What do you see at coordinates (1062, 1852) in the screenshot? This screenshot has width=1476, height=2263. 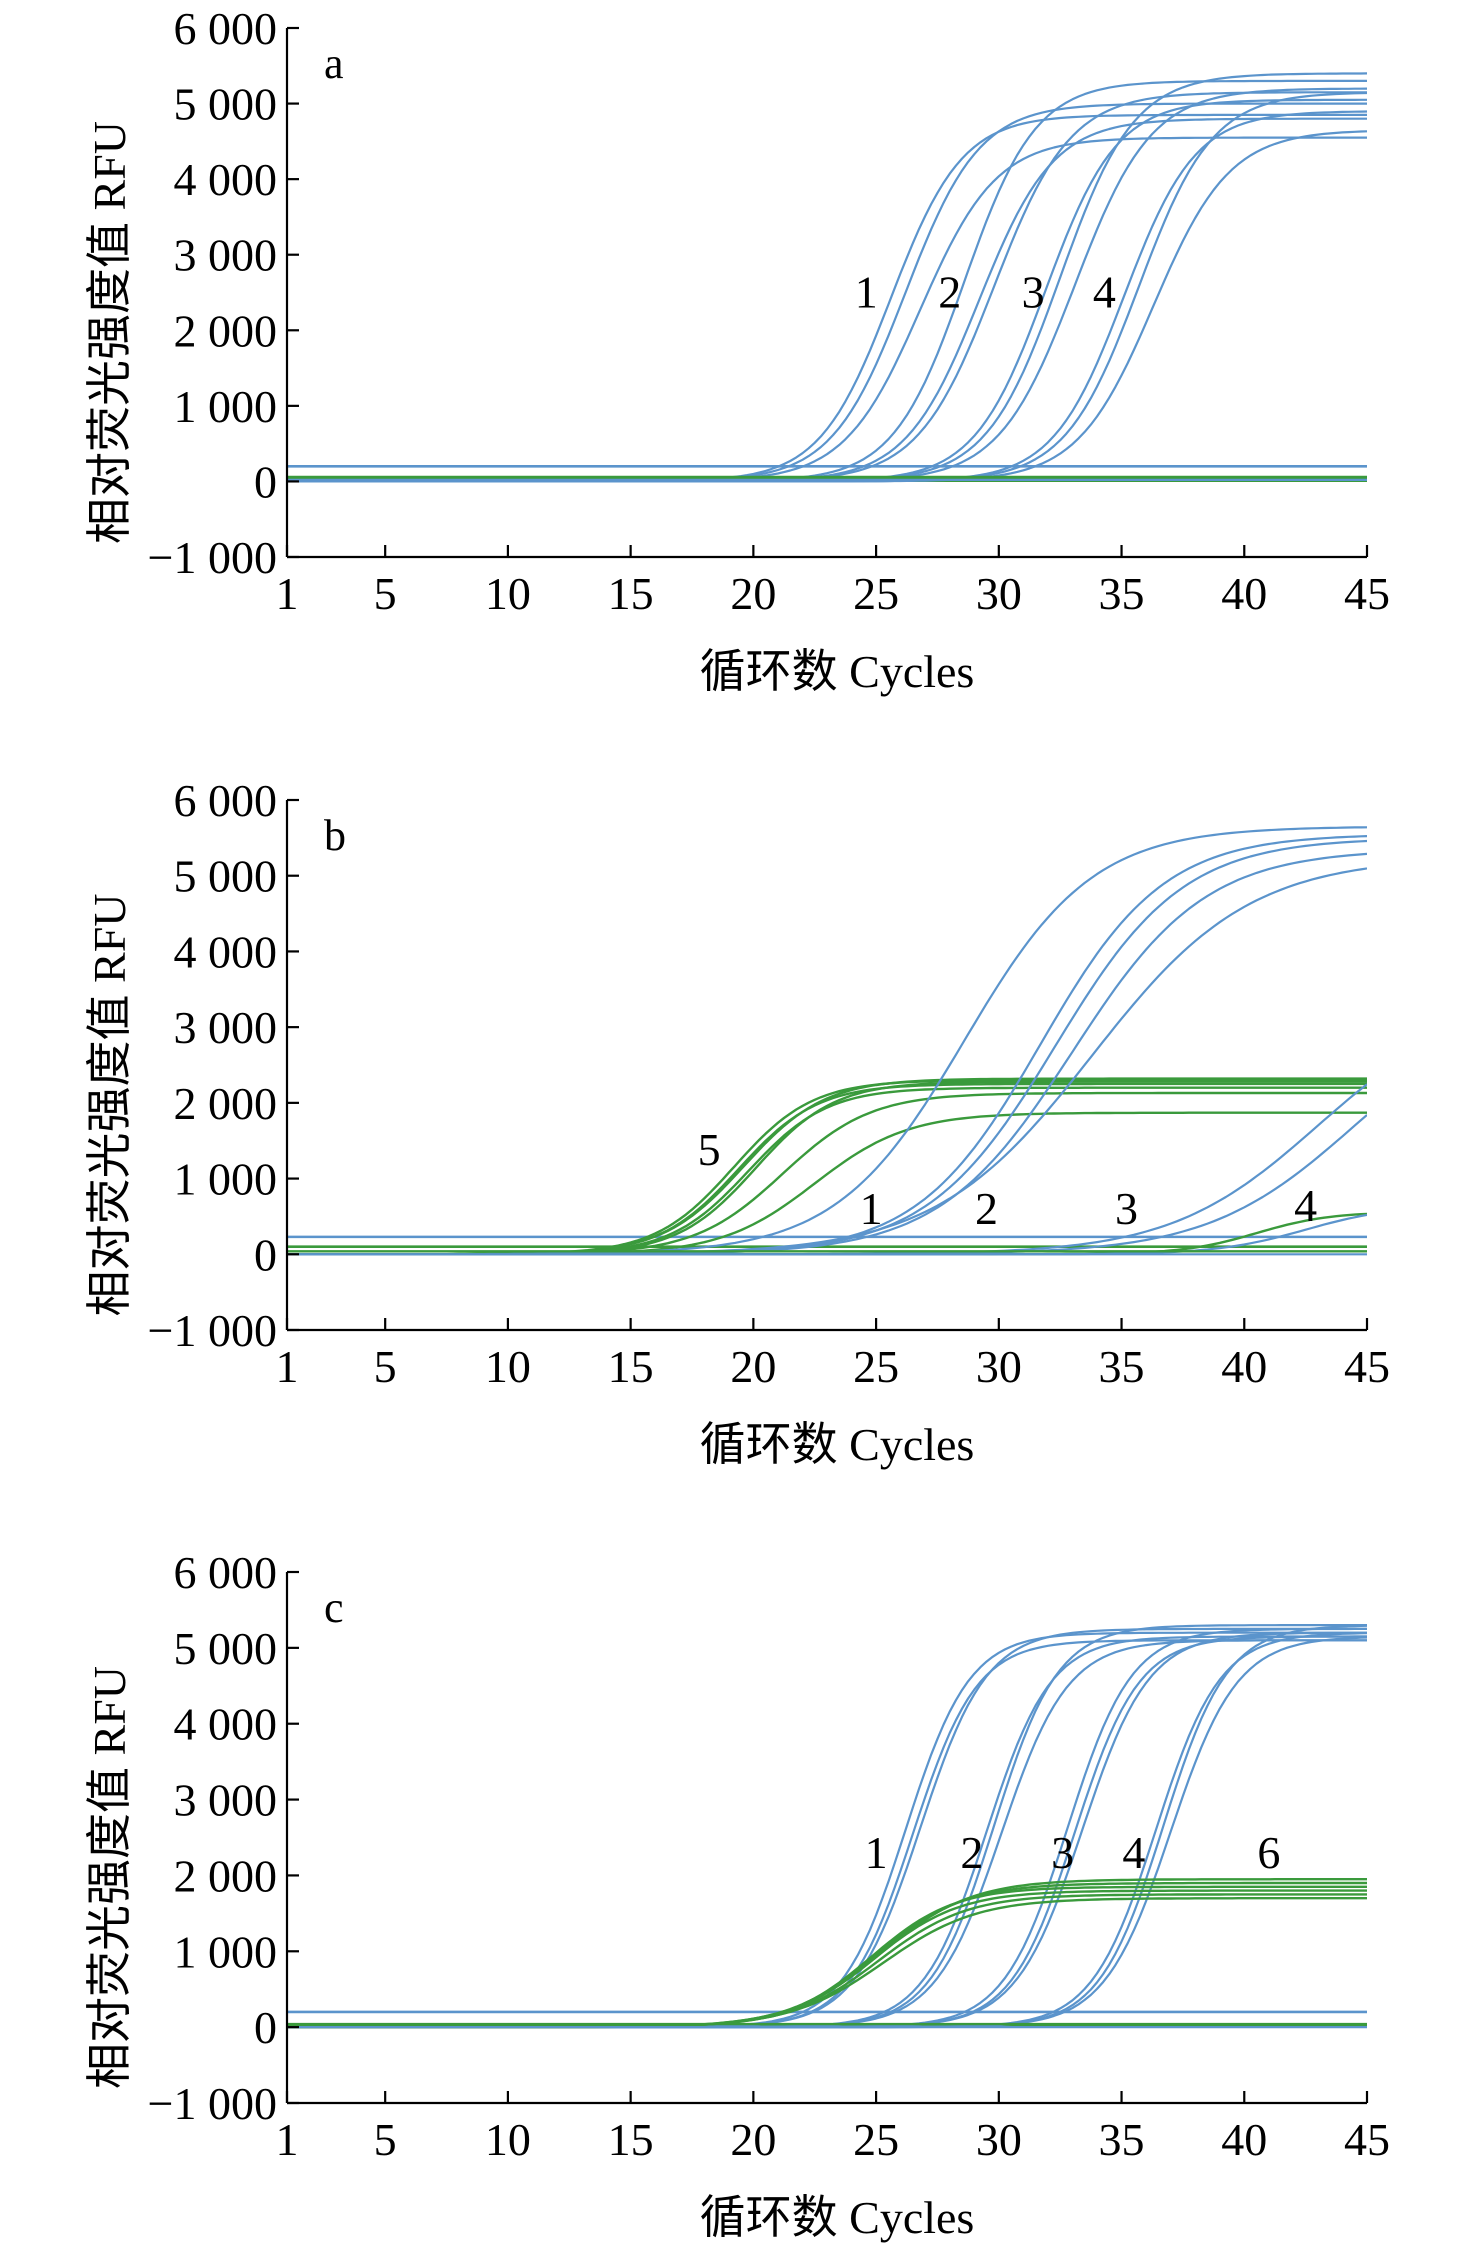 I see `curve-number-label: 3` at bounding box center [1062, 1852].